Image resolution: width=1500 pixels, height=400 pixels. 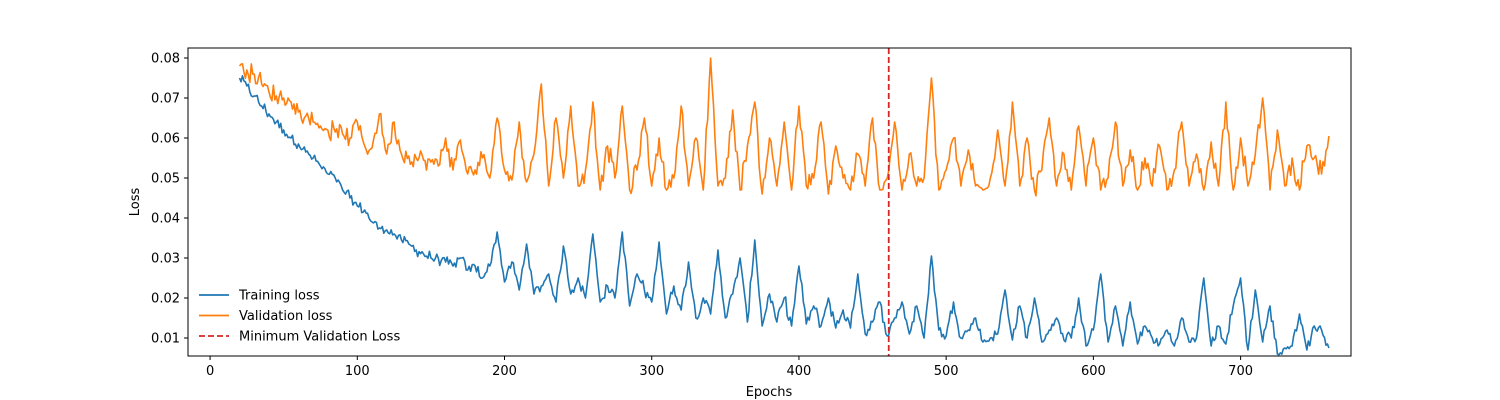 I want to click on x-axis-label: Epochs, so click(x=769, y=392).